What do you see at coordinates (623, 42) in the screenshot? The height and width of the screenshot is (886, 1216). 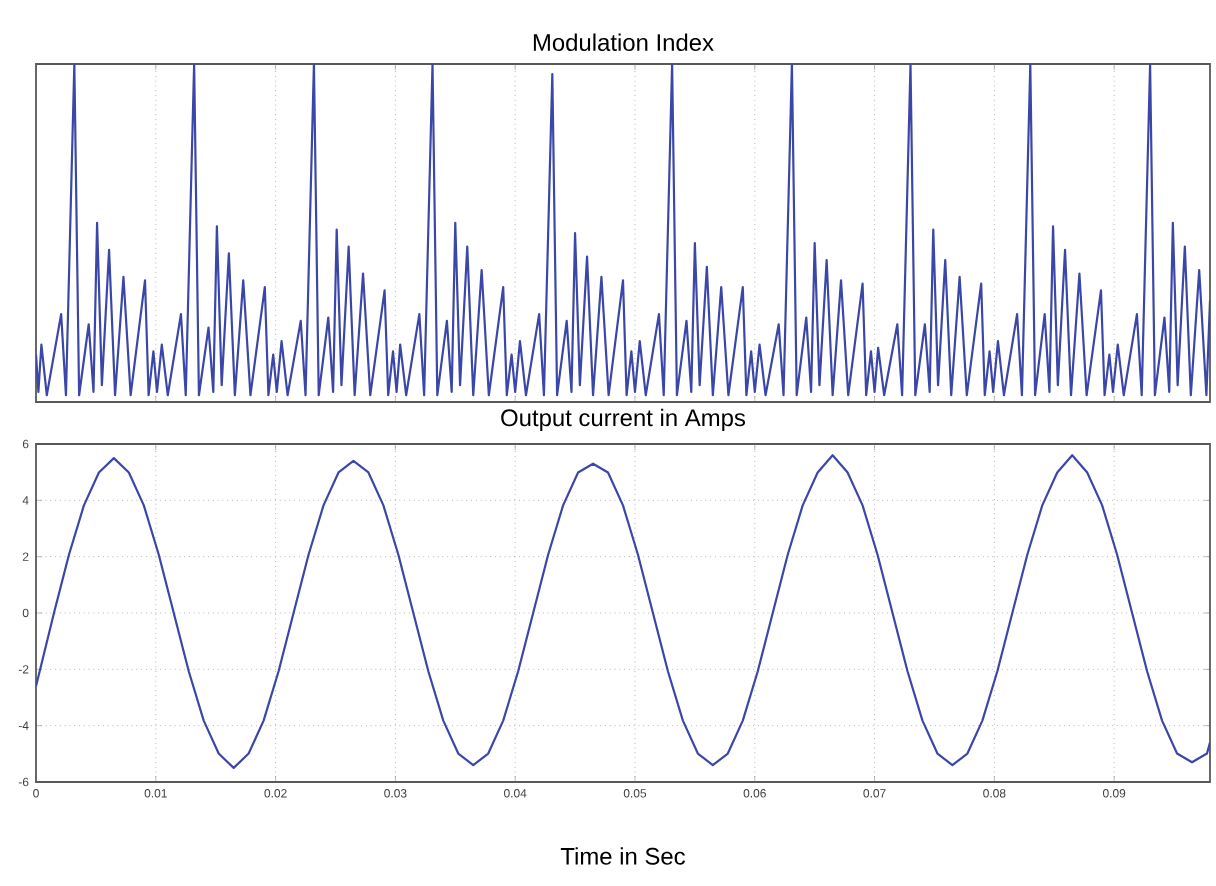 I see `chart-title: Modulation Index` at bounding box center [623, 42].